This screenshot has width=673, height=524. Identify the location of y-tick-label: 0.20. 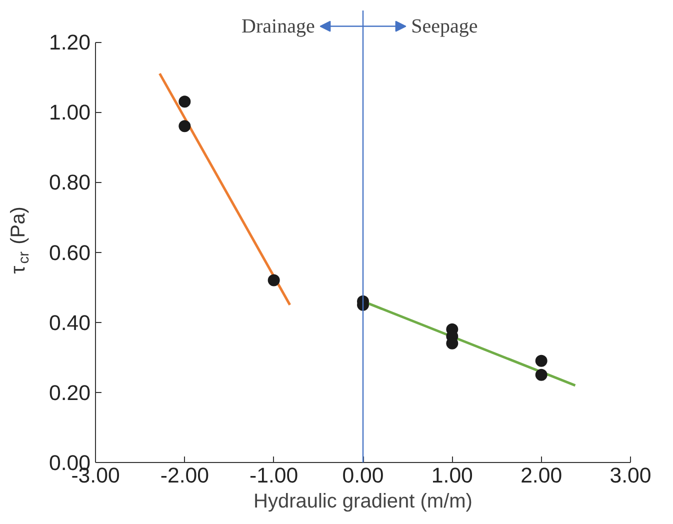
(69, 392).